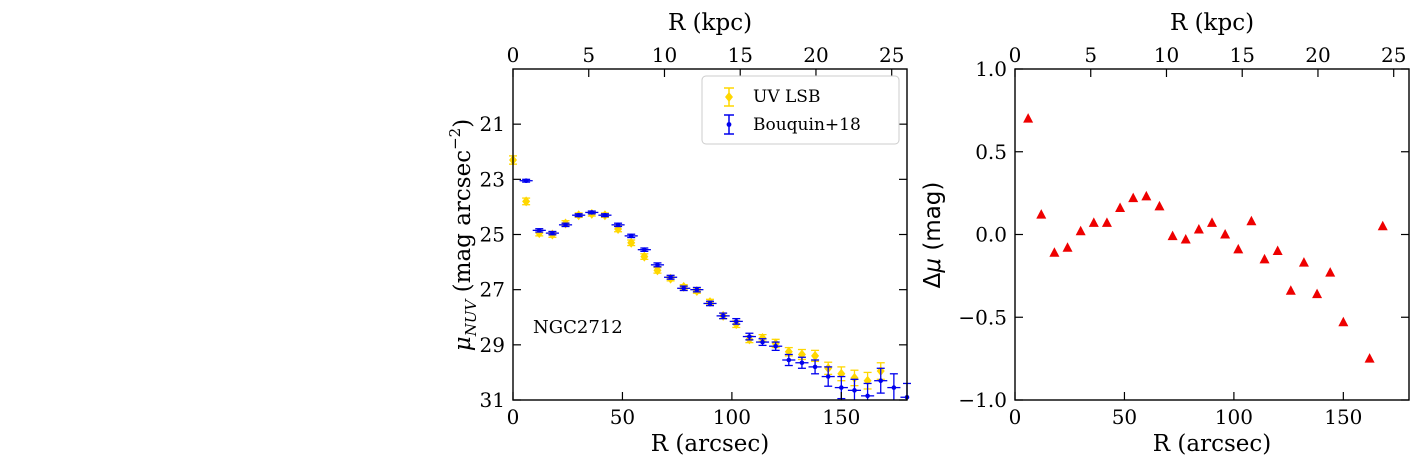 Image resolution: width=1420 pixels, height=473 pixels. What do you see at coordinates (588, 55) in the screenshot?
I see `left-top-xtick-label: 5` at bounding box center [588, 55].